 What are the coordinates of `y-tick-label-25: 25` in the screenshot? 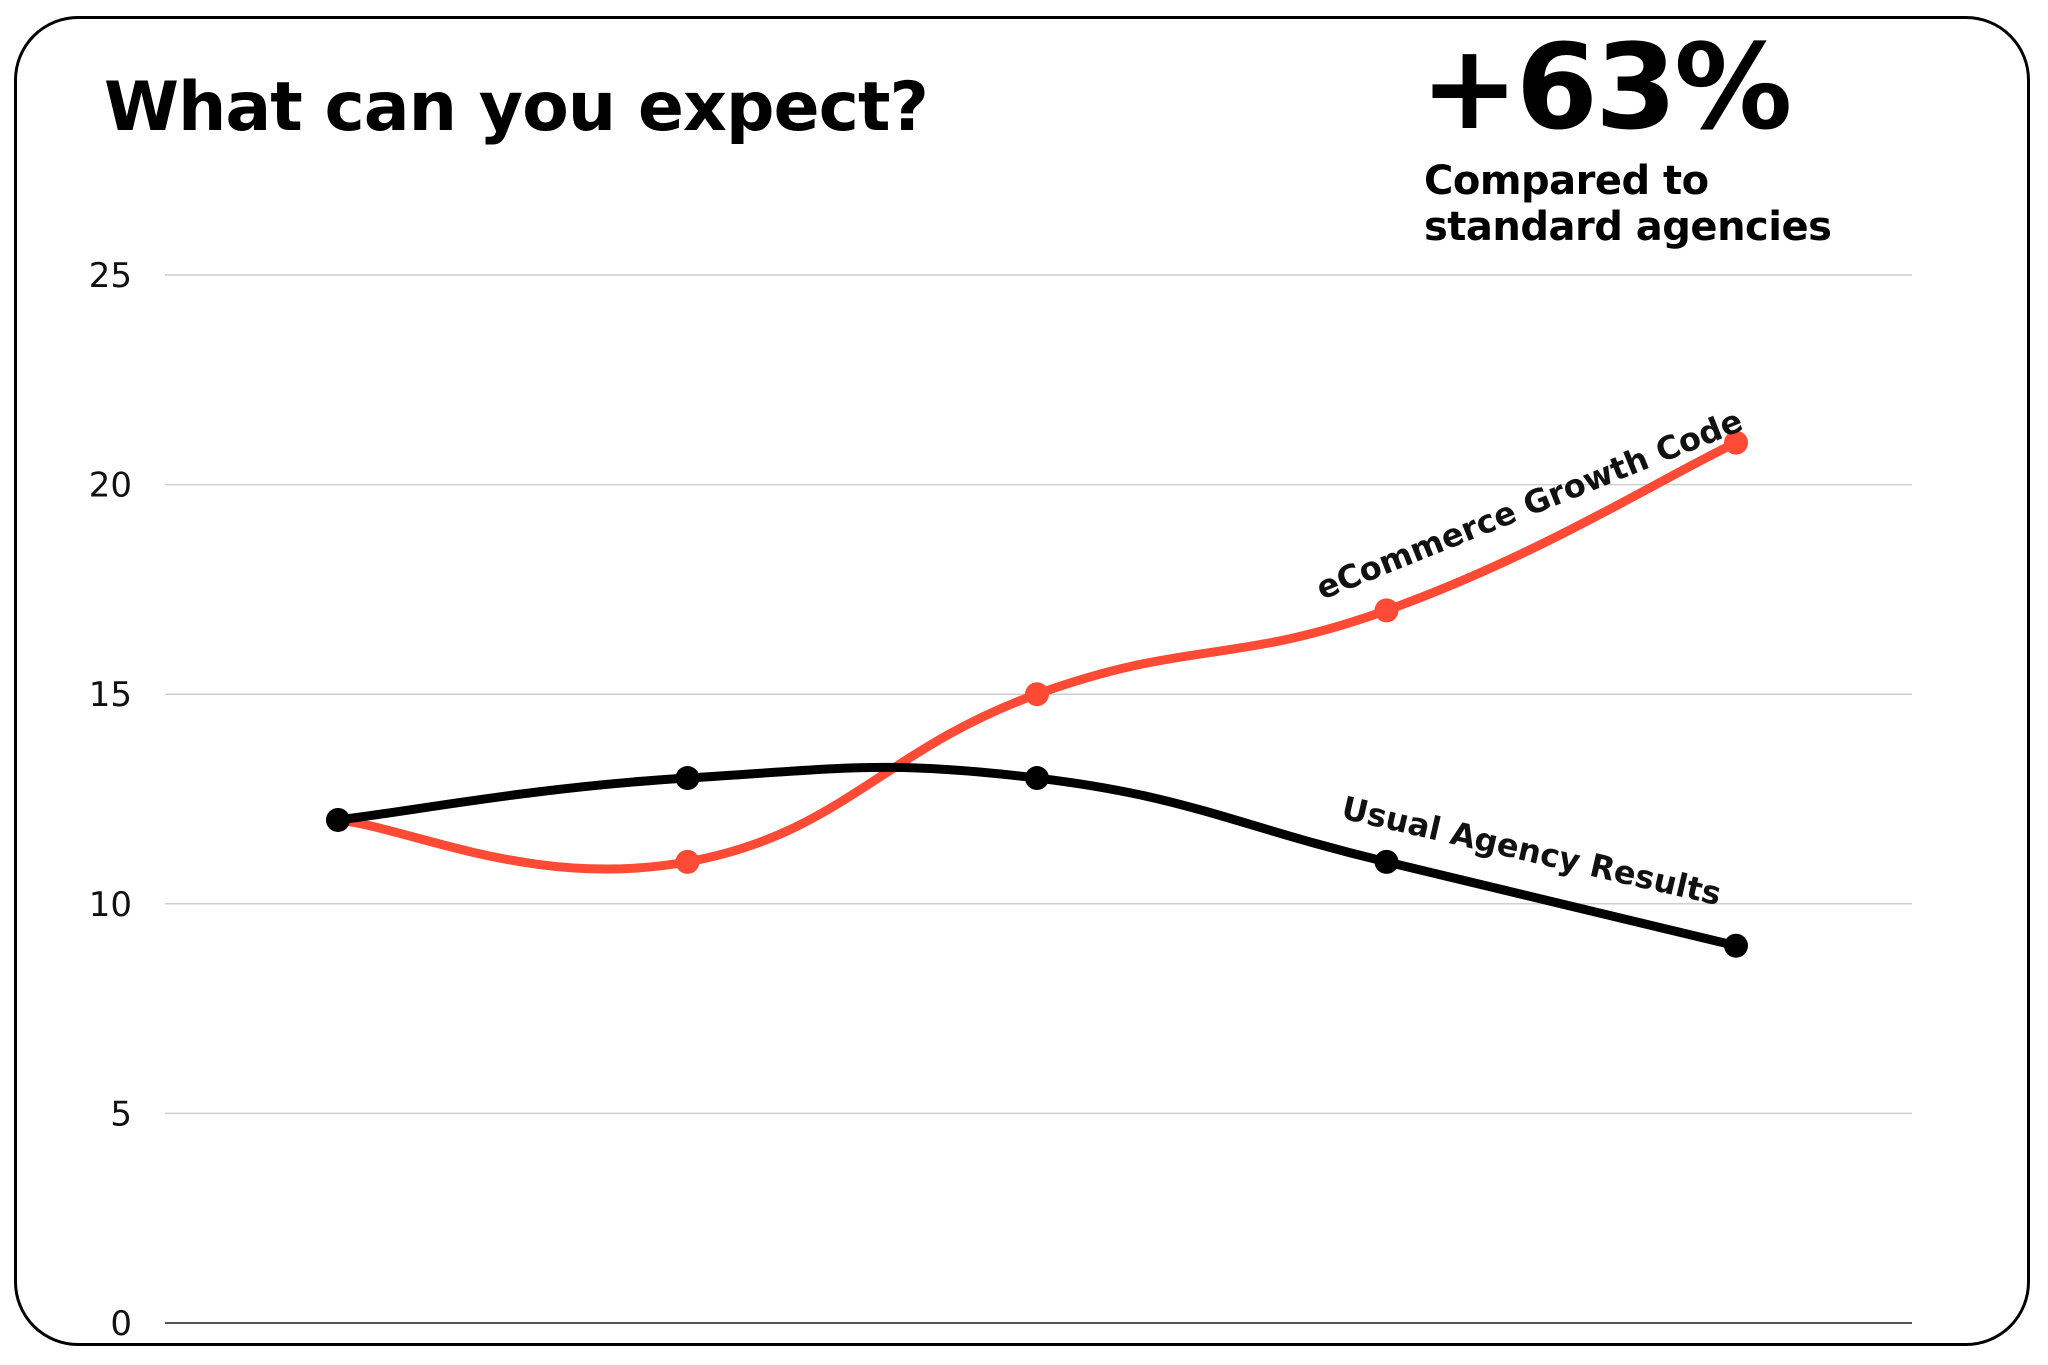 It's located at (110, 276).